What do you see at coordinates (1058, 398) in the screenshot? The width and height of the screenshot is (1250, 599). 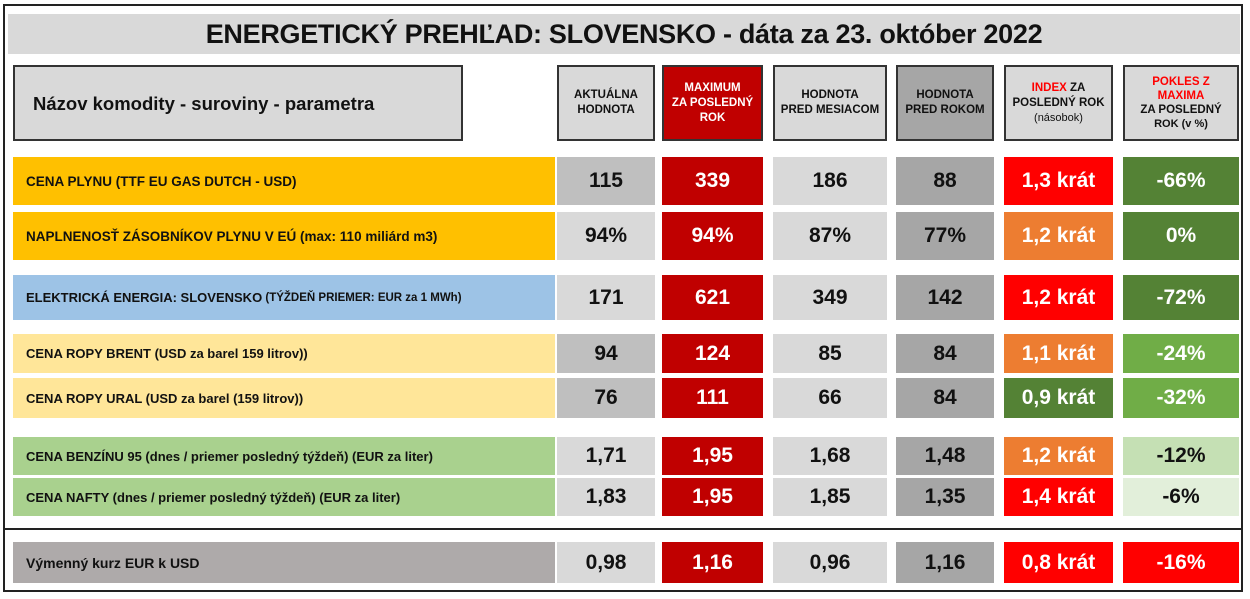 I see `cell-index: 0,9 krát` at bounding box center [1058, 398].